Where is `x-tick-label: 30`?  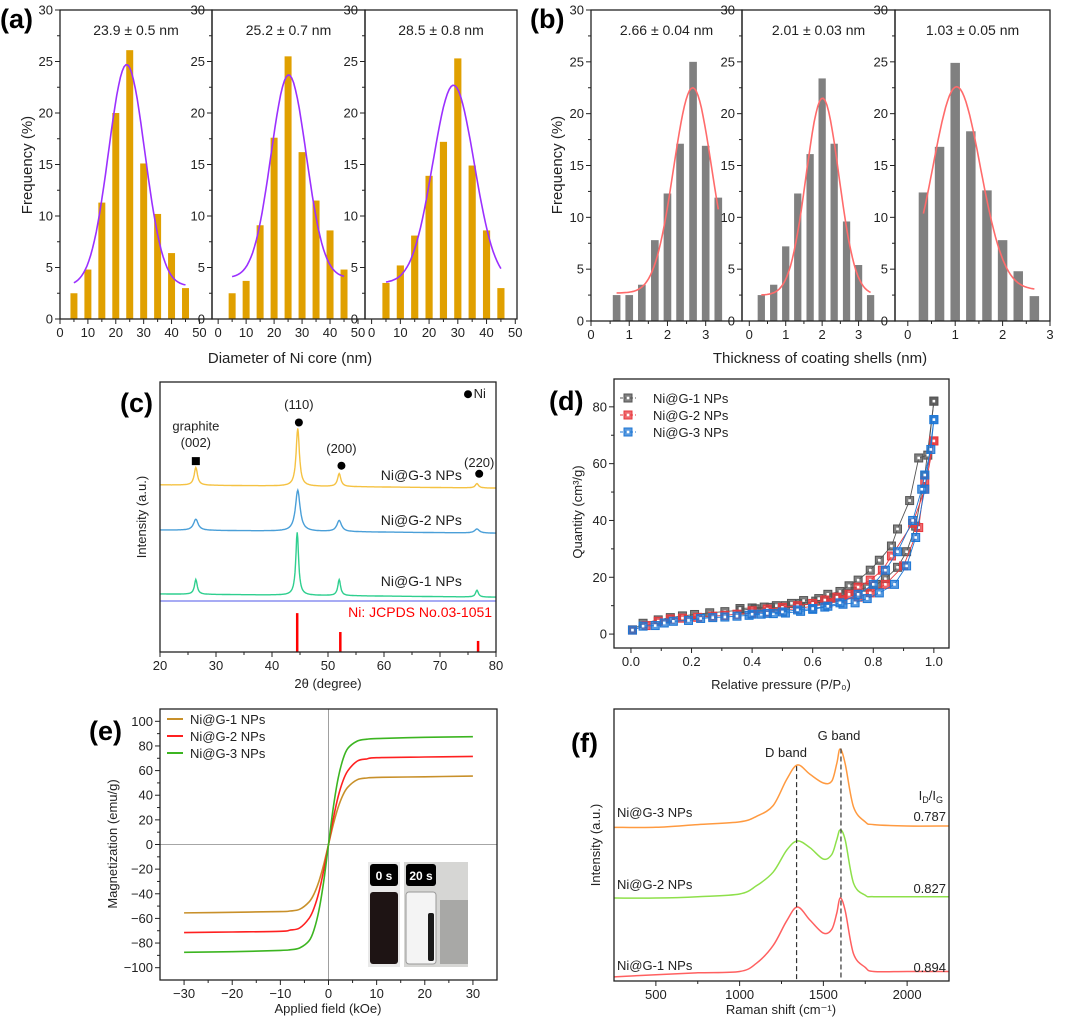
x-tick-label: 30 is located at coordinates (143, 332).